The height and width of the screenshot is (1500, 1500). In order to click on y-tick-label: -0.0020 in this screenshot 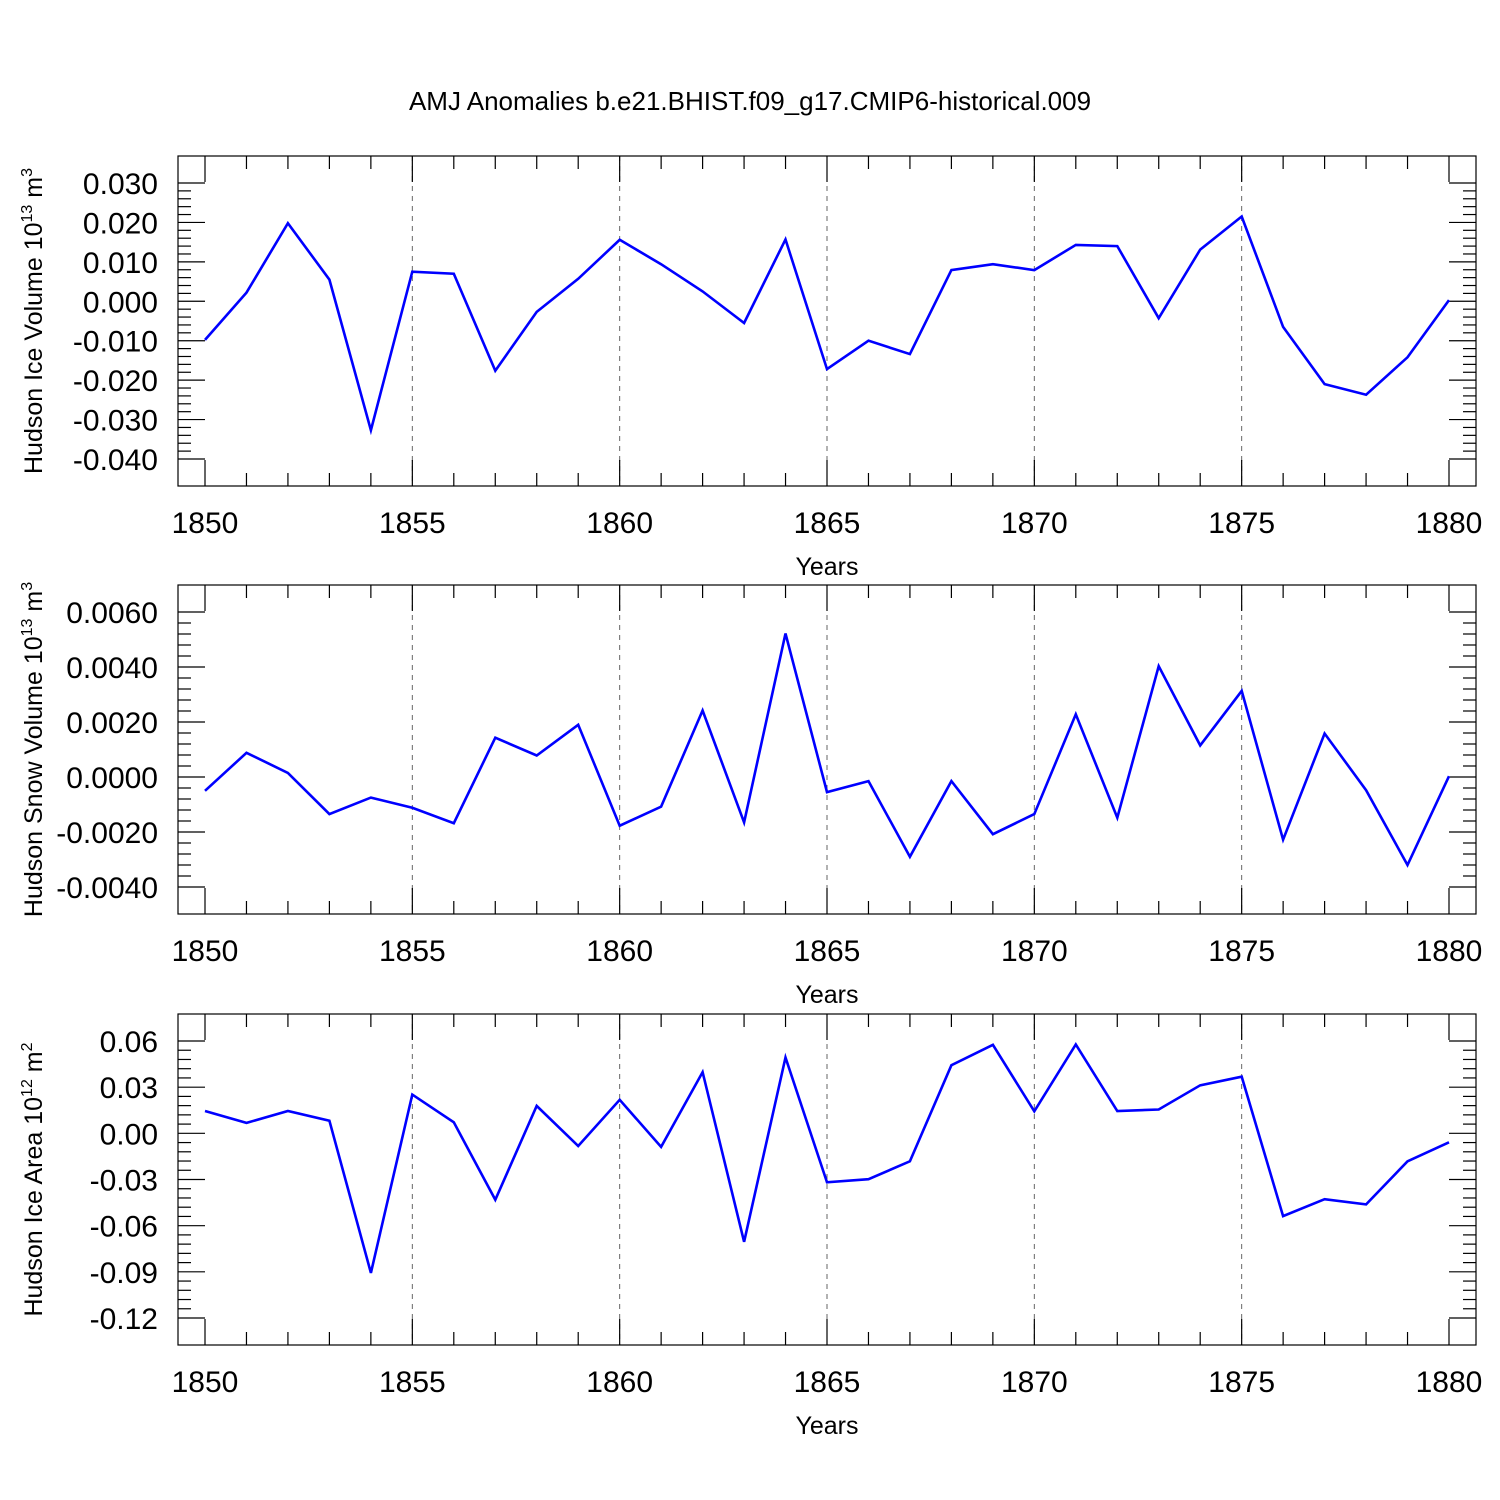, I will do `click(107, 833)`.